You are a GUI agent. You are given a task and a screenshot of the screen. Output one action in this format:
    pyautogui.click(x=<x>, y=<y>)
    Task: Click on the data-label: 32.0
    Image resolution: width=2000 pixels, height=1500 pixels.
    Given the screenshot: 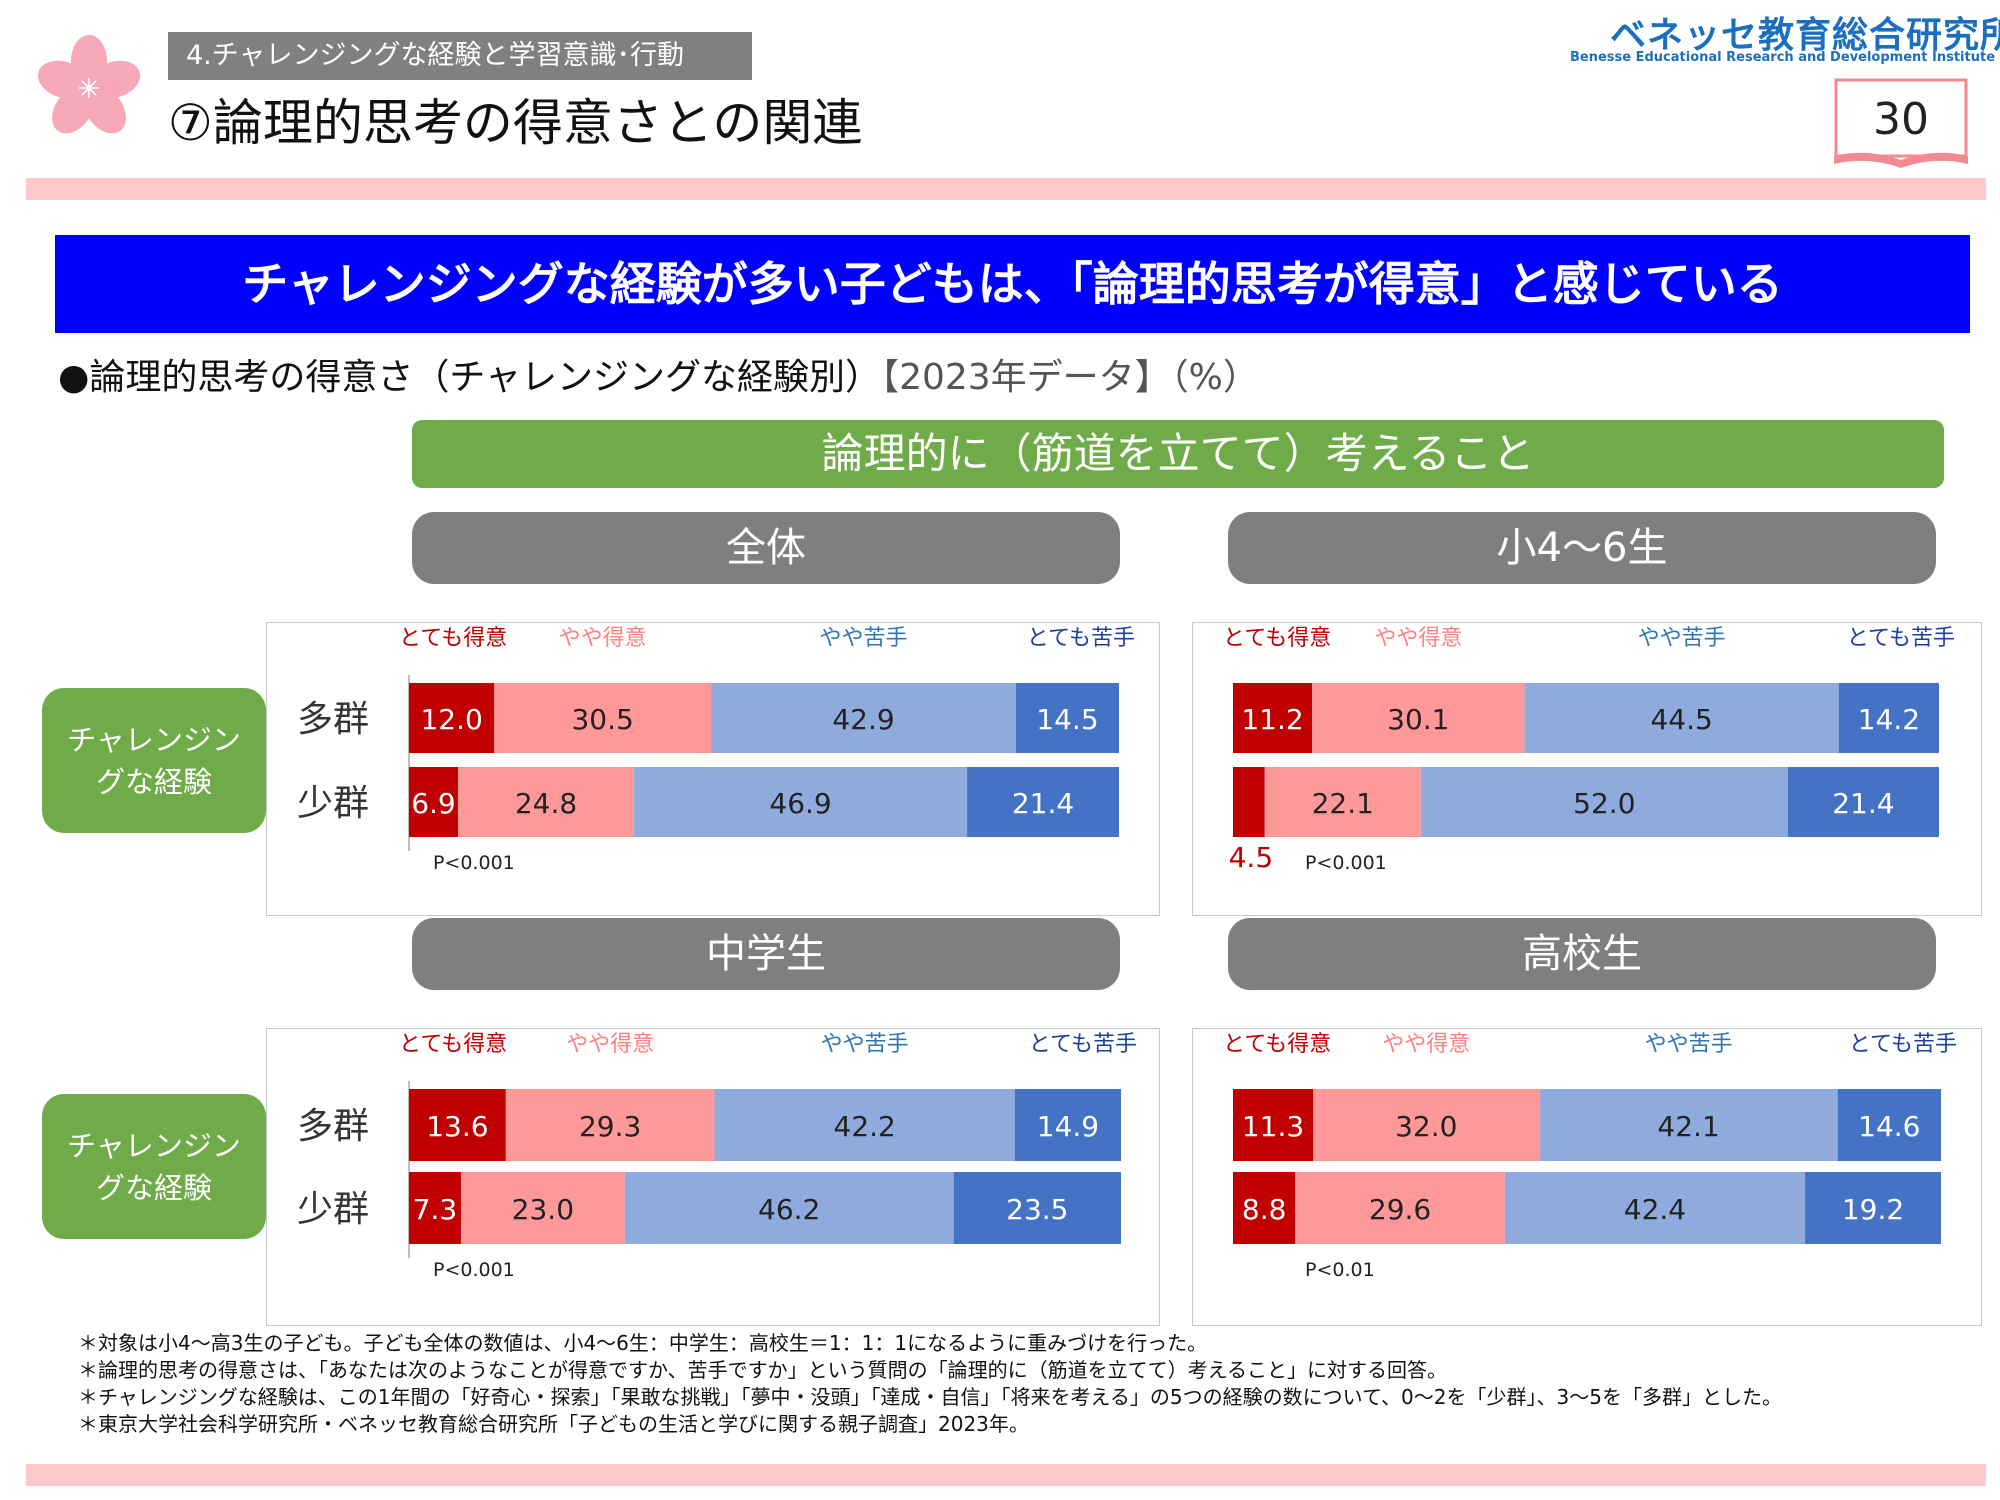 What is the action you would take?
    pyautogui.click(x=1426, y=1126)
    